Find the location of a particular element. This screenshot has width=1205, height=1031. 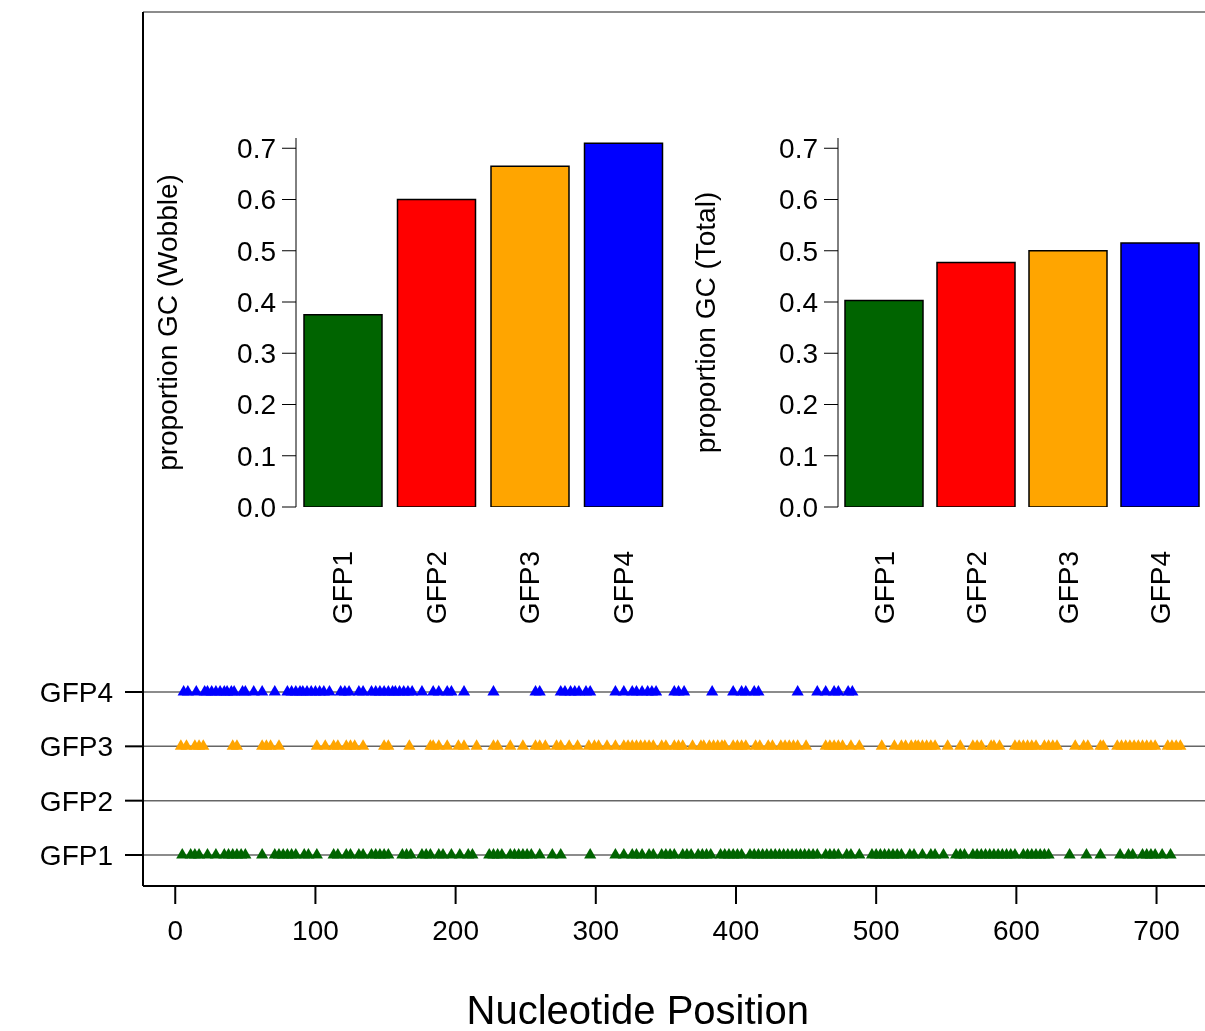

y-axis-title: proportion GC (Wobble) is located at coordinates (167, 322).